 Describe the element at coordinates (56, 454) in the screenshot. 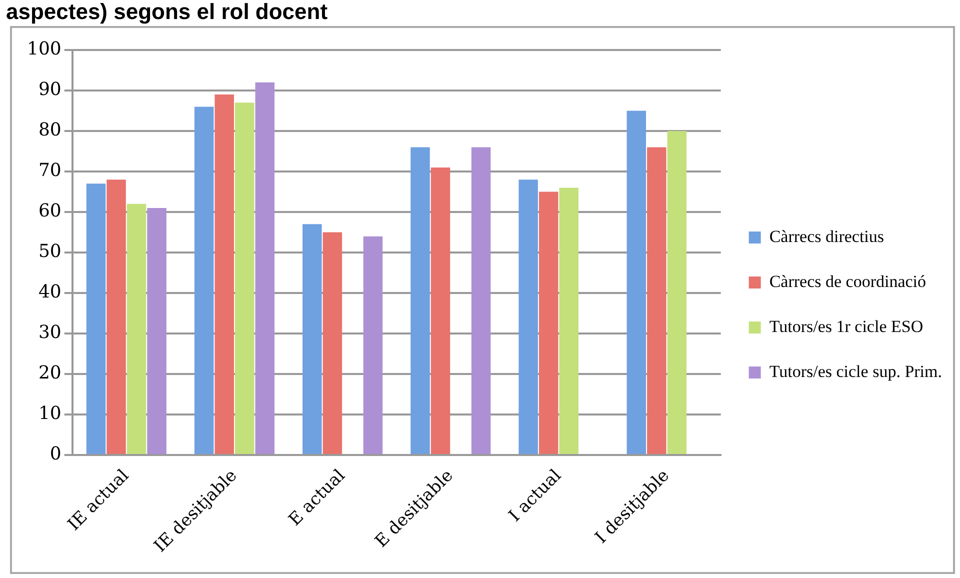

I see `y-tick-label: 0` at that location.